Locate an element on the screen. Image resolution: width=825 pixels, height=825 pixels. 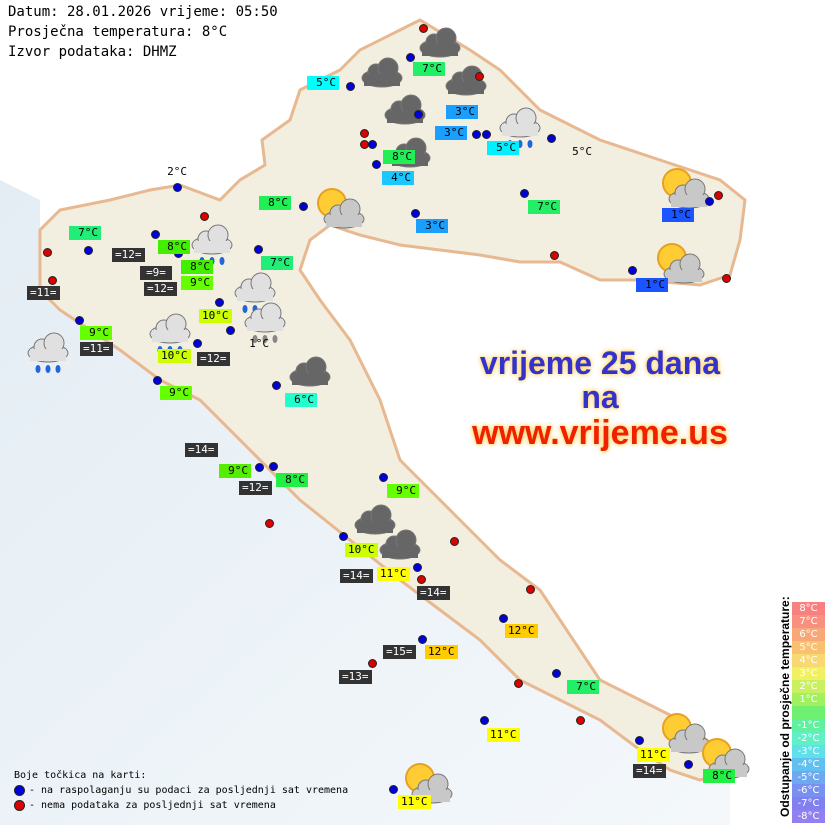
temperature-label: 1°C is located at coordinates (678, 215).